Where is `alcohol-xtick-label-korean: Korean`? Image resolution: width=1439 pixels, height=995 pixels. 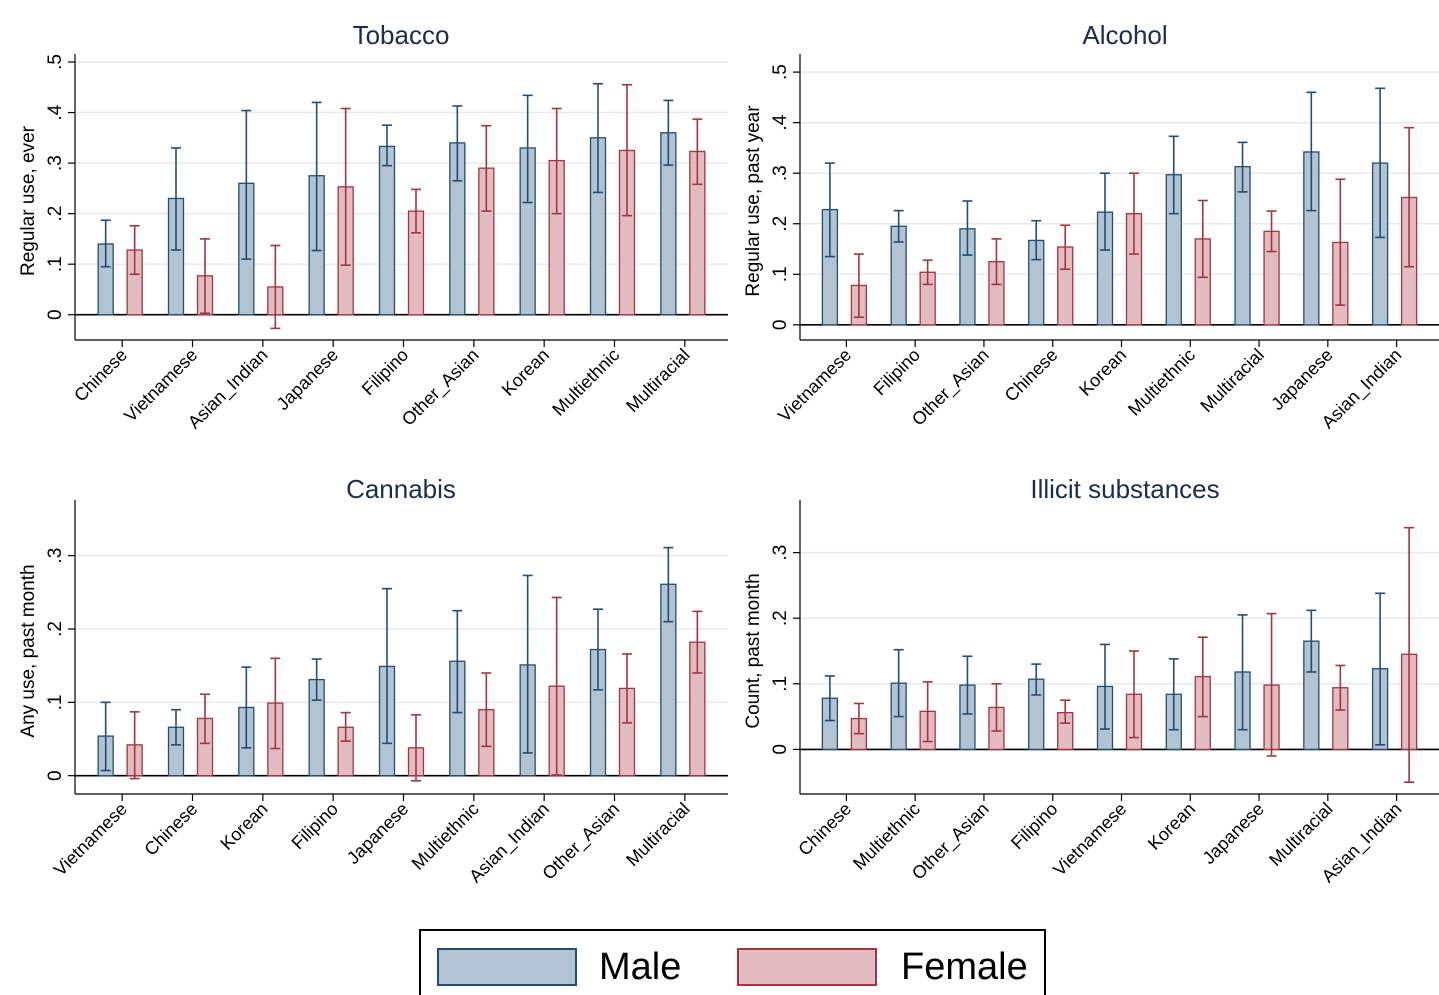
alcohol-xtick-label-korean: Korean is located at coordinates (1102, 372).